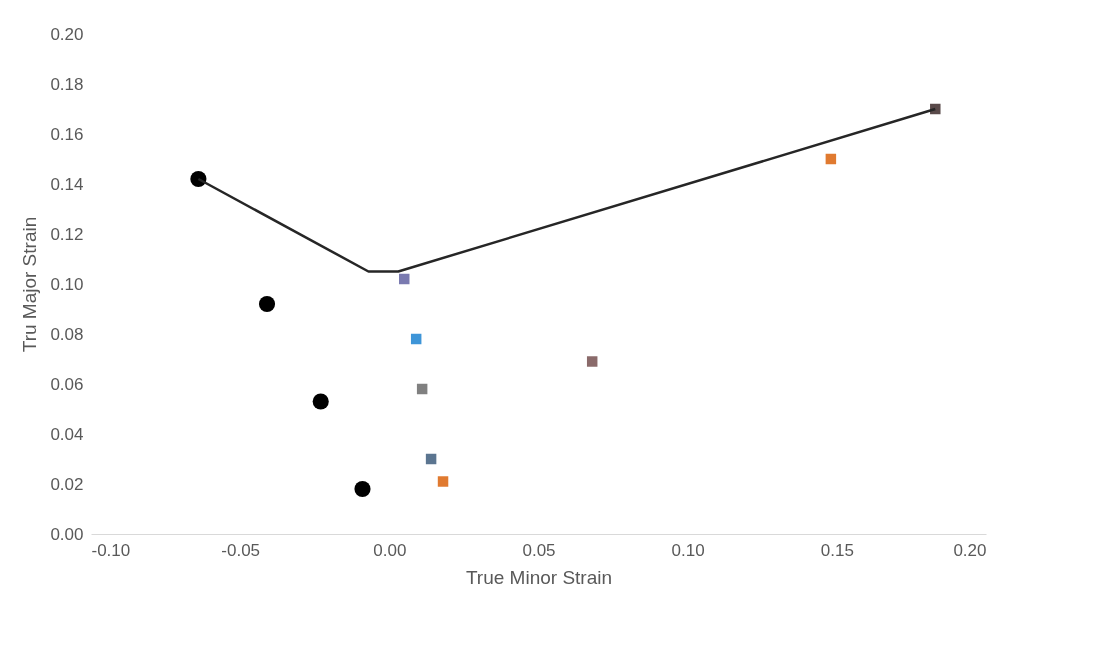 Image resolution: width=1105 pixels, height=650 pixels. What do you see at coordinates (837, 550) in the screenshot?
I see `x-tick-label: 0.15` at bounding box center [837, 550].